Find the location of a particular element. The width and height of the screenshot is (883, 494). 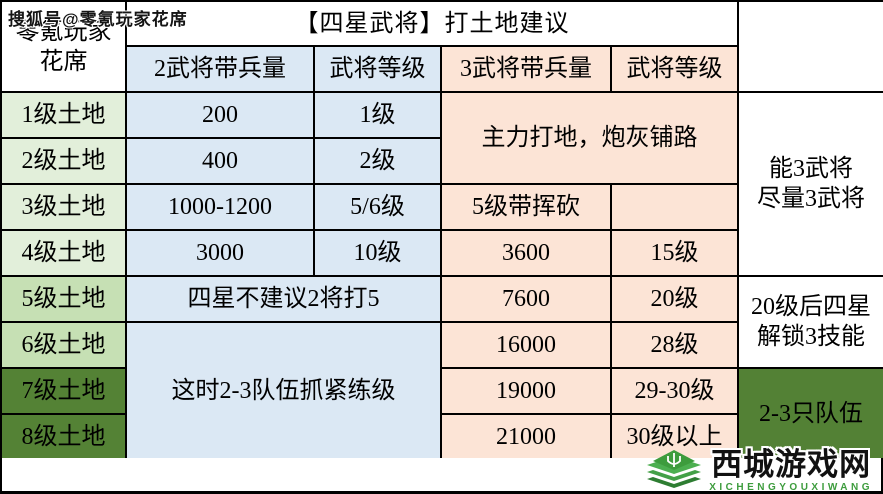

land-label-1: 1级土地 is located at coordinates (63, 115).